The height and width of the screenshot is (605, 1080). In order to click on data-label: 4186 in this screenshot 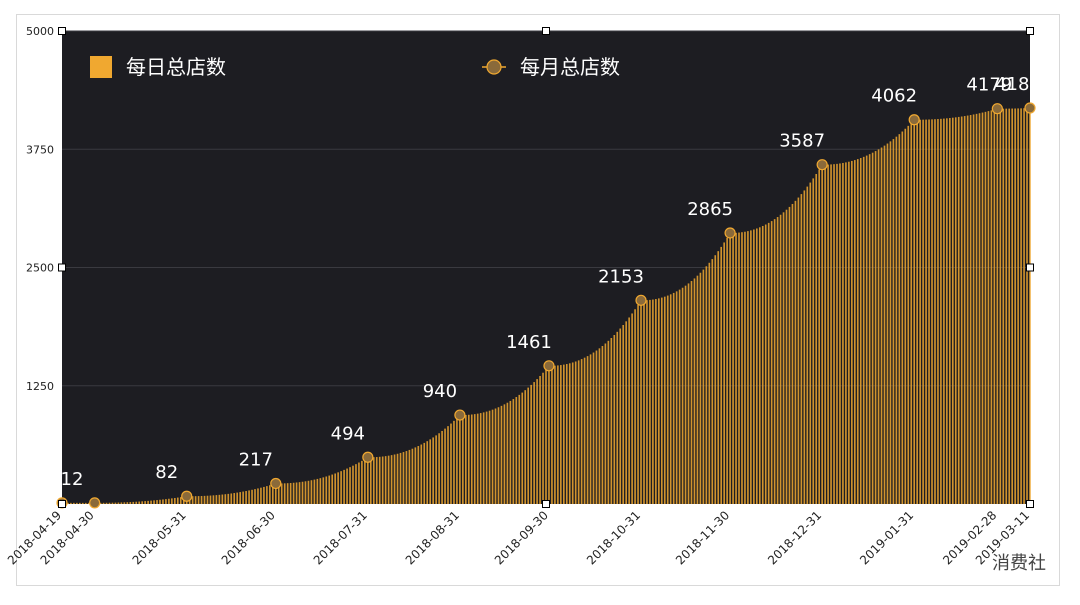, I will do `click(1018, 84)`.